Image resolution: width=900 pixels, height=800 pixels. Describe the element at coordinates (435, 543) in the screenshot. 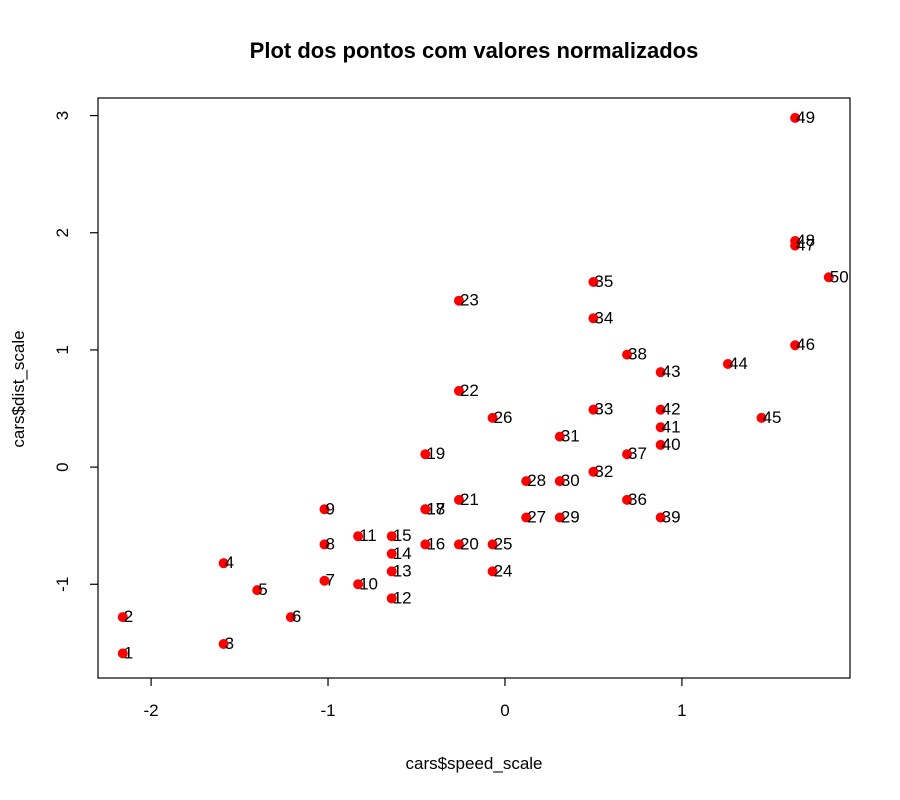

I see `data-point-label: 16` at that location.